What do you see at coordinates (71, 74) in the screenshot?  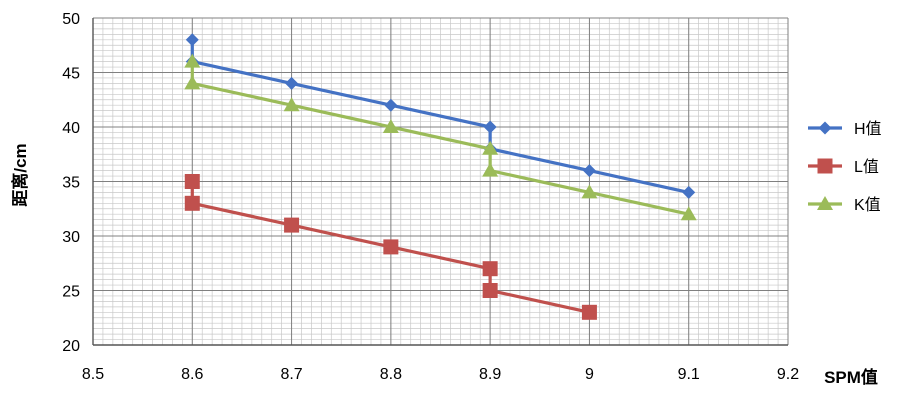 I see `y-tick-label: 45` at bounding box center [71, 74].